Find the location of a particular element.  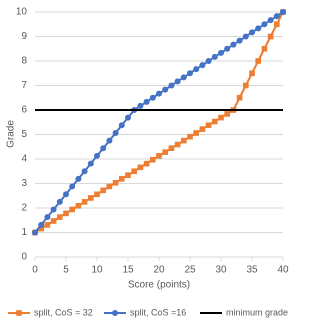

x-tick-label: 20 is located at coordinates (159, 270).